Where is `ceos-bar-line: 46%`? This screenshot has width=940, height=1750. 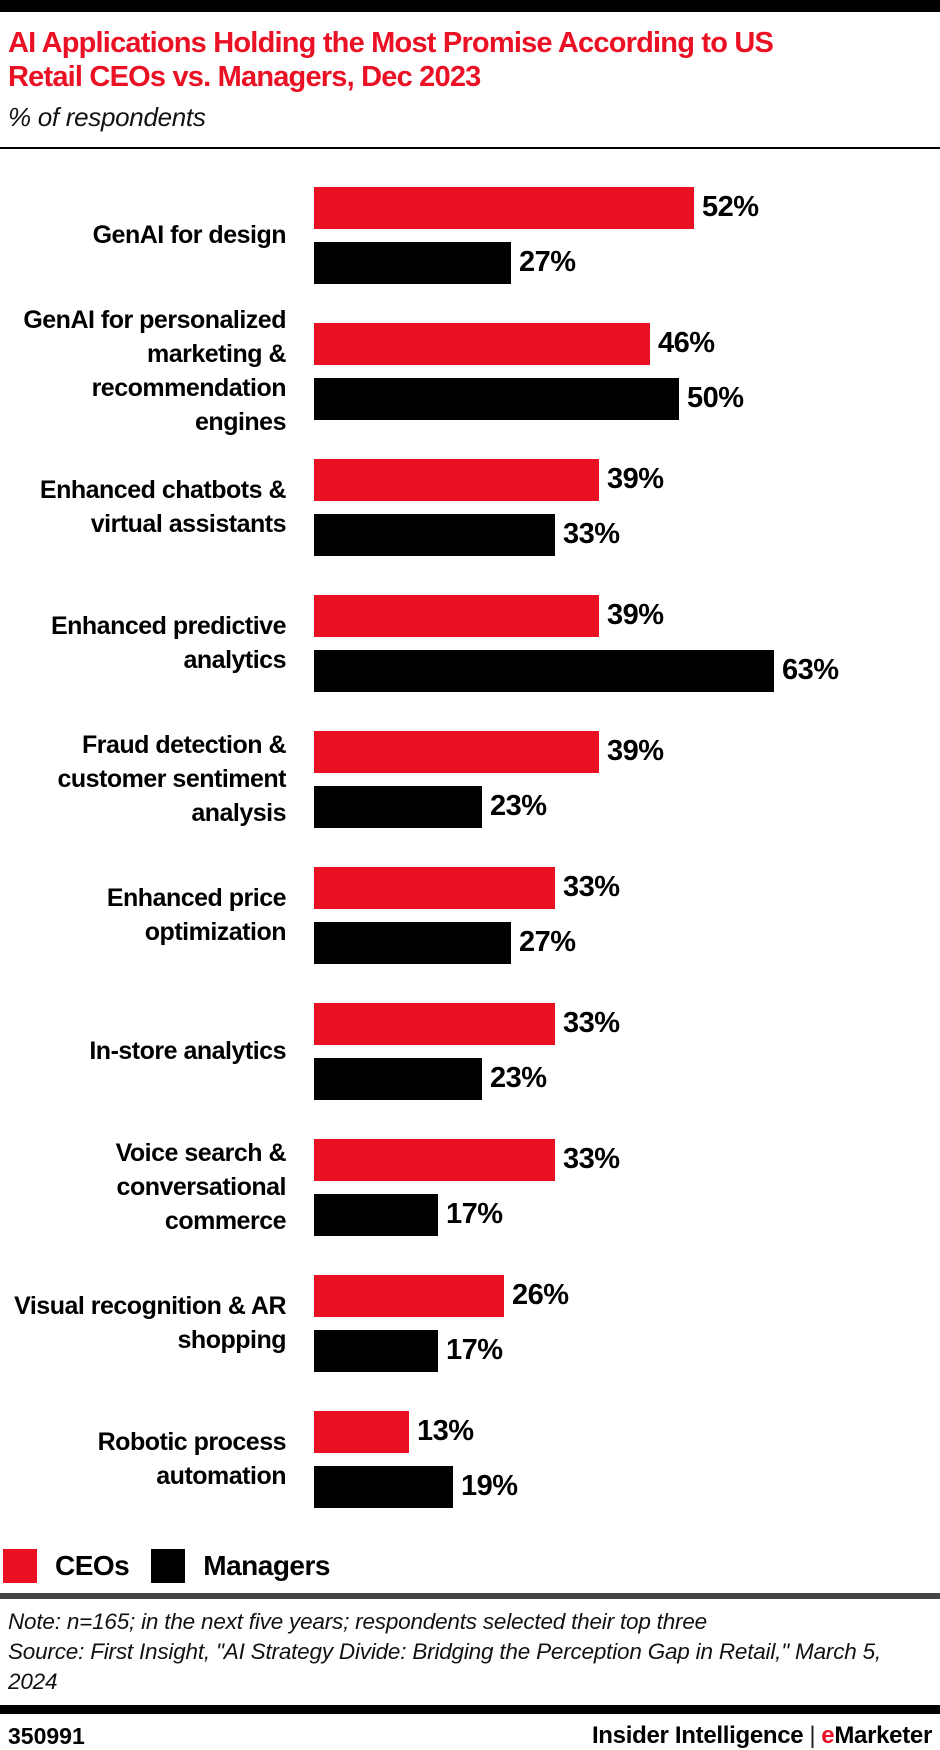
ceos-bar-line: 46% is located at coordinates (627, 343).